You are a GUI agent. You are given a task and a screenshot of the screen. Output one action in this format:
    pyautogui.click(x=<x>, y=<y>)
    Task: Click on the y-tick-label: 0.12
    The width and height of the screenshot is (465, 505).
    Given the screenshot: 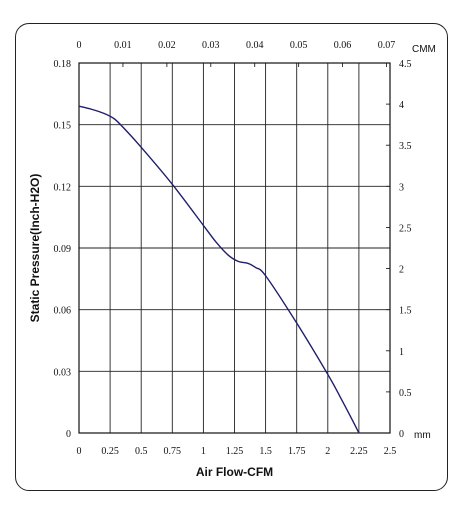 What is the action you would take?
    pyautogui.click(x=63, y=187)
    